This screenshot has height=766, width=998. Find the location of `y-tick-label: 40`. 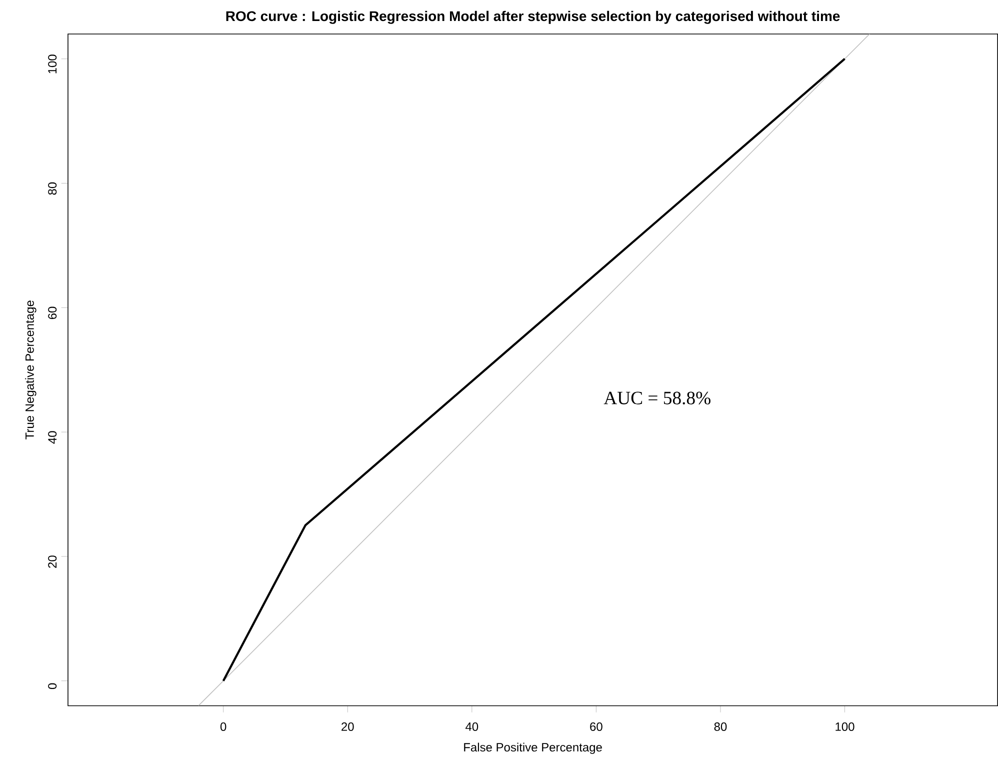

y-tick-label: 40 is located at coordinates (52, 437).